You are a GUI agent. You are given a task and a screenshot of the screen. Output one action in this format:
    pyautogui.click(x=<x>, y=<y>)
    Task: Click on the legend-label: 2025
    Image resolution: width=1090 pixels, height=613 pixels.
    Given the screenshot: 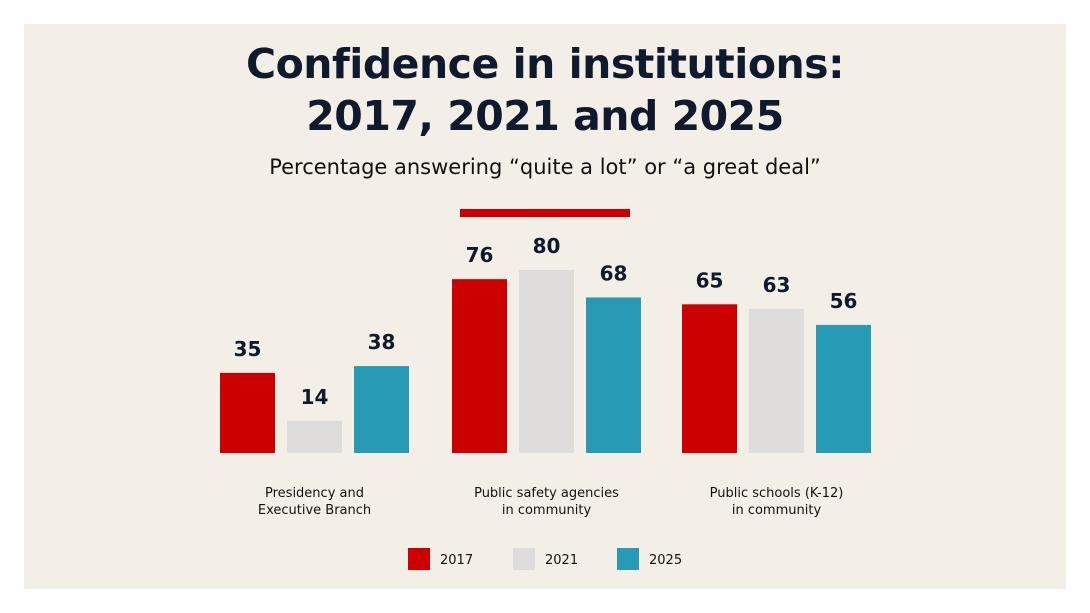 What is the action you would take?
    pyautogui.click(x=665, y=560)
    